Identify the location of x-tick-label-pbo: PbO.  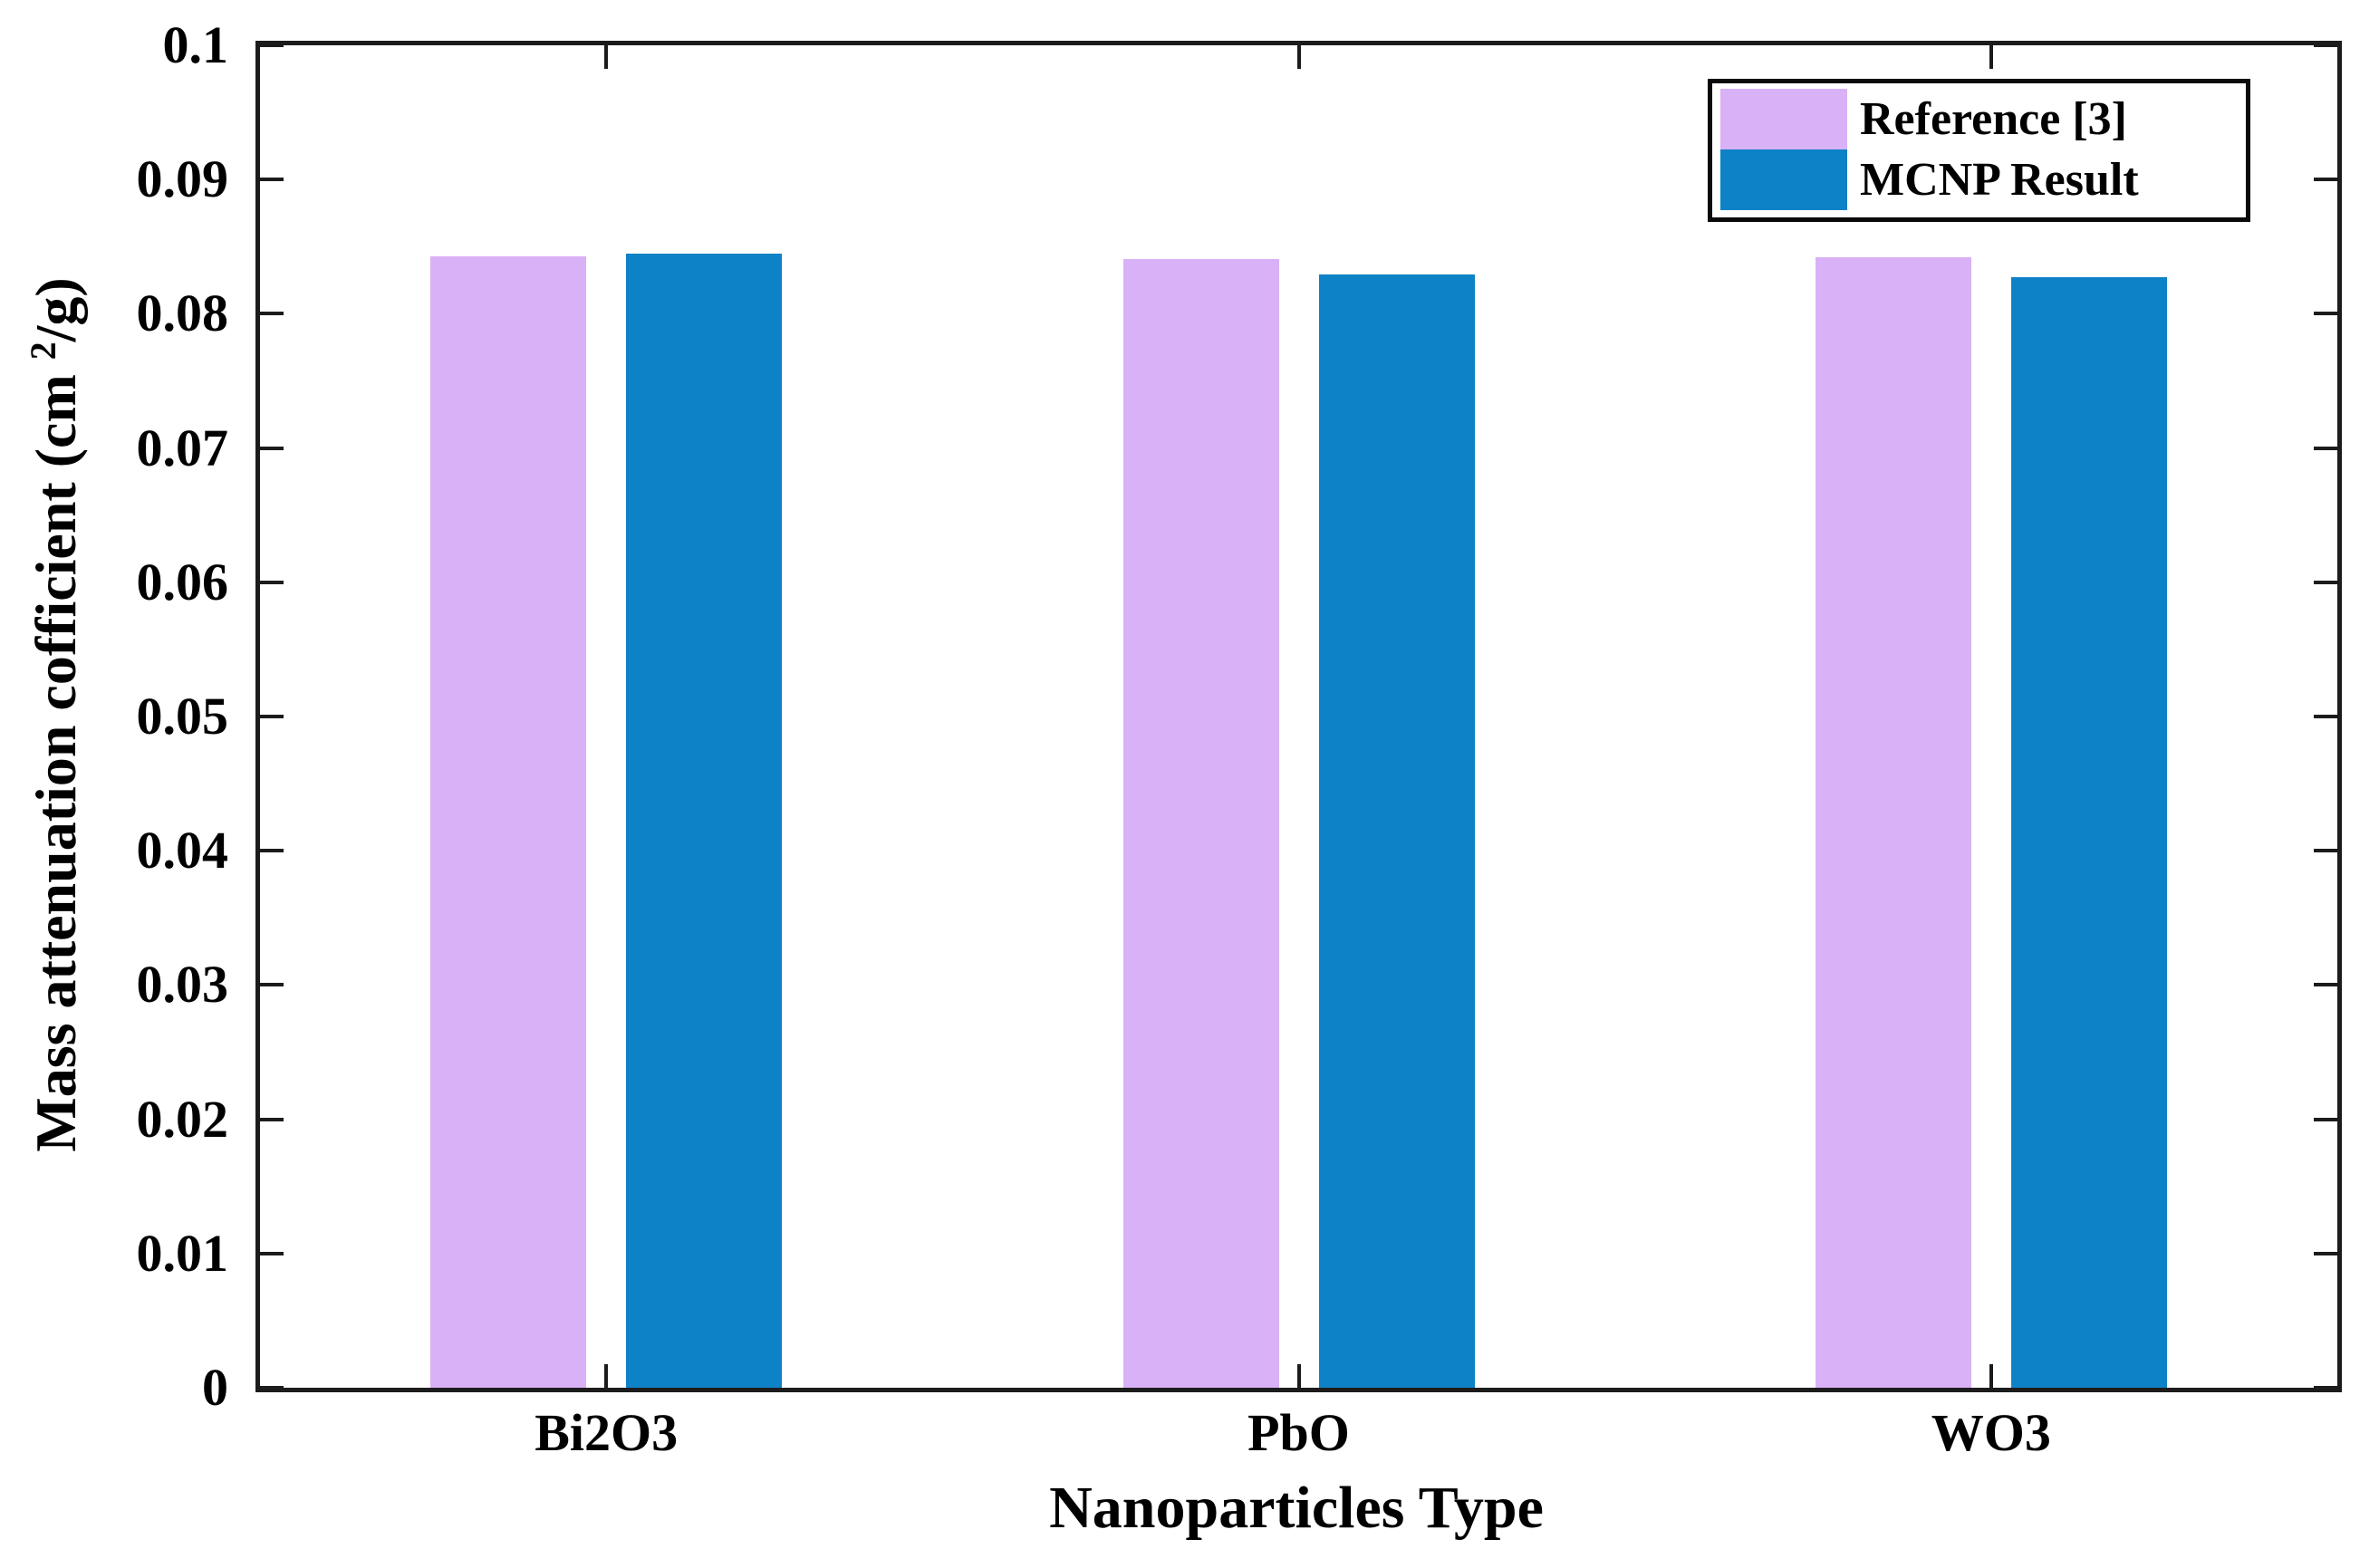
(1298, 1432).